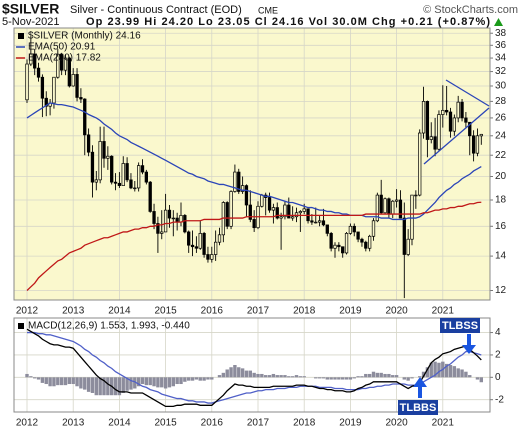  What do you see at coordinates (498, 355) in the screenshot?
I see `y-tick-label: 2` at bounding box center [498, 355].